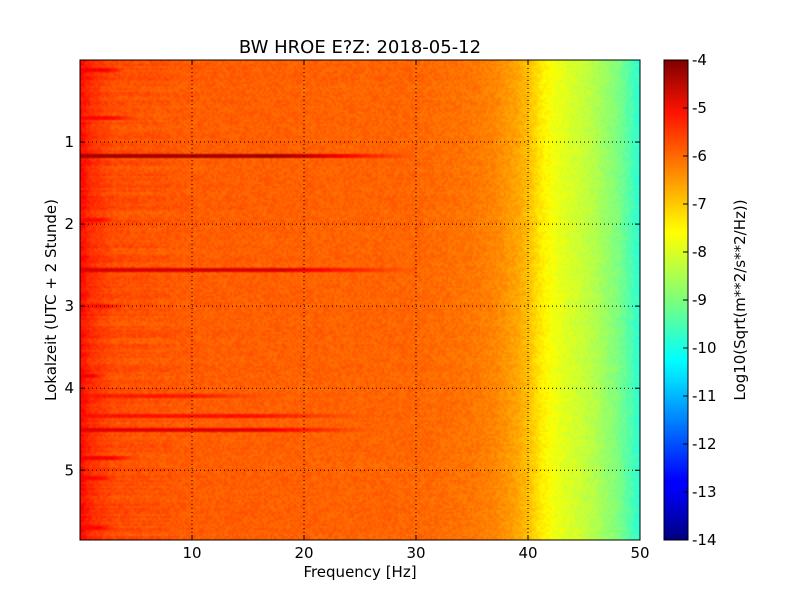 Image resolution: width=800 pixels, height=600 pixels. Describe the element at coordinates (303, 553) in the screenshot. I see `x-tick-label: 20` at that location.